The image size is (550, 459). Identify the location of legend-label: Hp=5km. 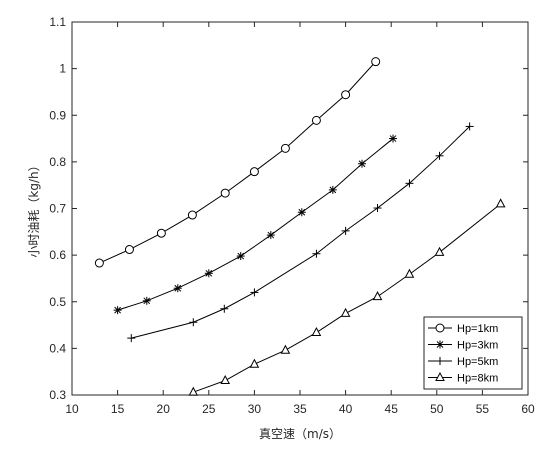
(477, 362).